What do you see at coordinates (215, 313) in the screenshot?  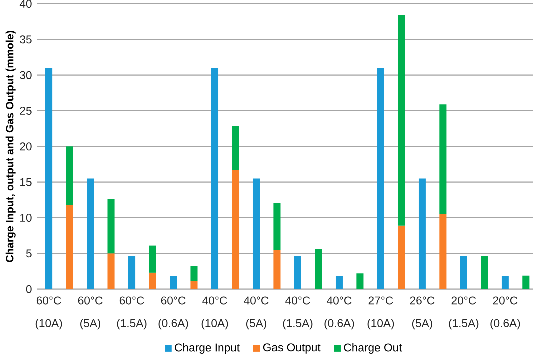 I see `category-label: 40°C (10A)` at bounding box center [215, 313].